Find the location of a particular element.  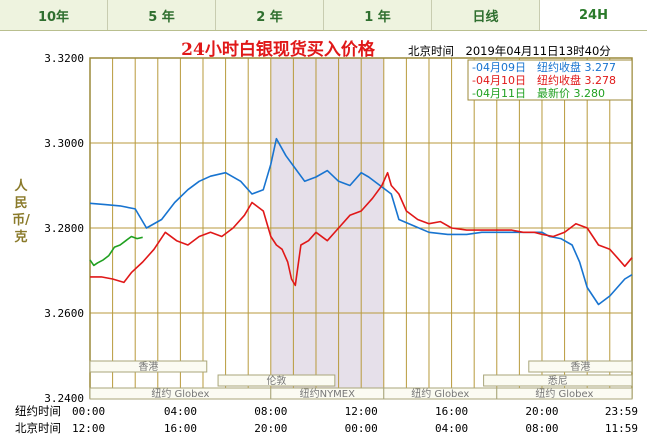

y-axis-label: 人民币/克 is located at coordinates (21, 212).